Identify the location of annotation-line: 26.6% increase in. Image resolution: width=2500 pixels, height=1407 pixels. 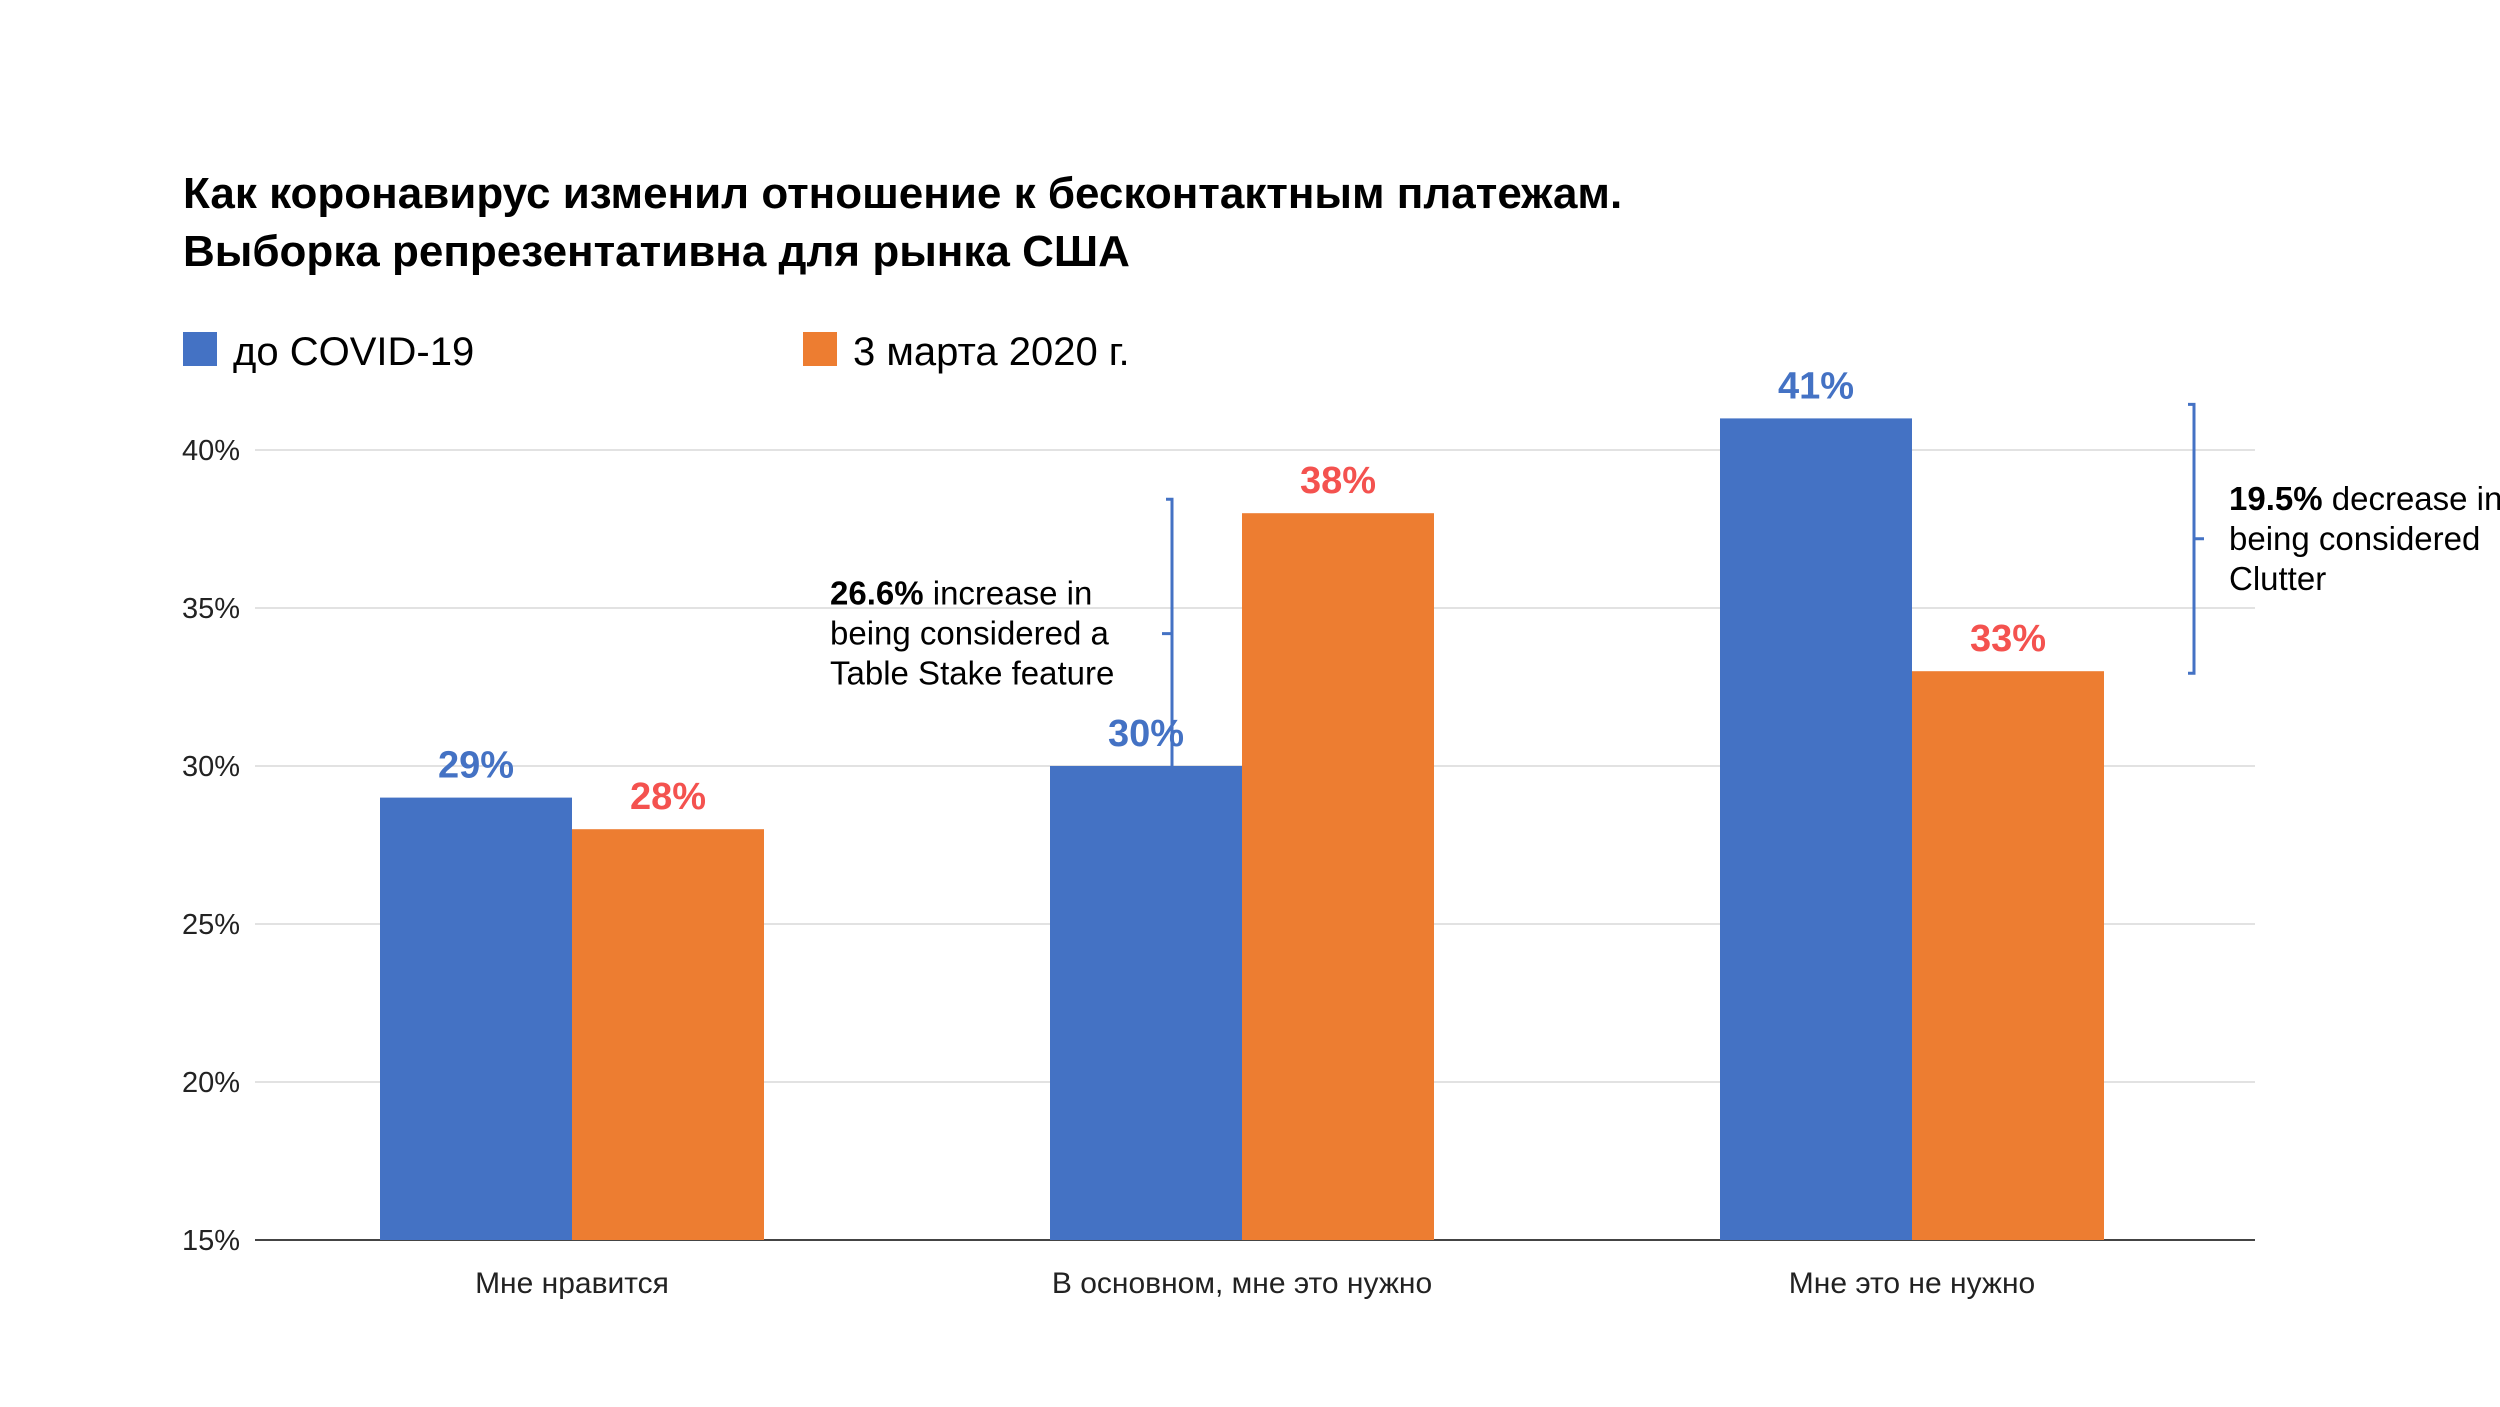
(961, 593).